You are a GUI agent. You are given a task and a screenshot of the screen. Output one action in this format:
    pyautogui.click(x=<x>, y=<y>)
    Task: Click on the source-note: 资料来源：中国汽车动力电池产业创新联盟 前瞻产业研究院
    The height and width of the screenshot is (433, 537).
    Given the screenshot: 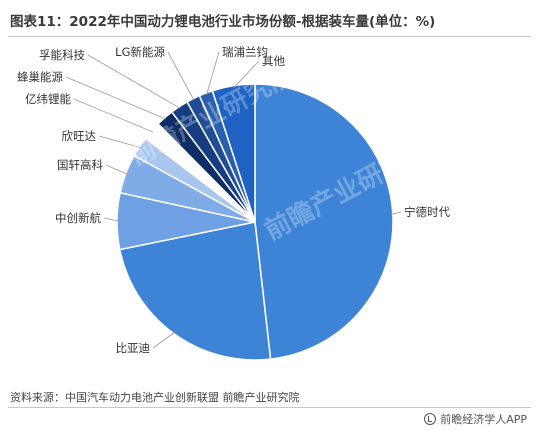 What is the action you would take?
    pyautogui.click(x=155, y=397)
    